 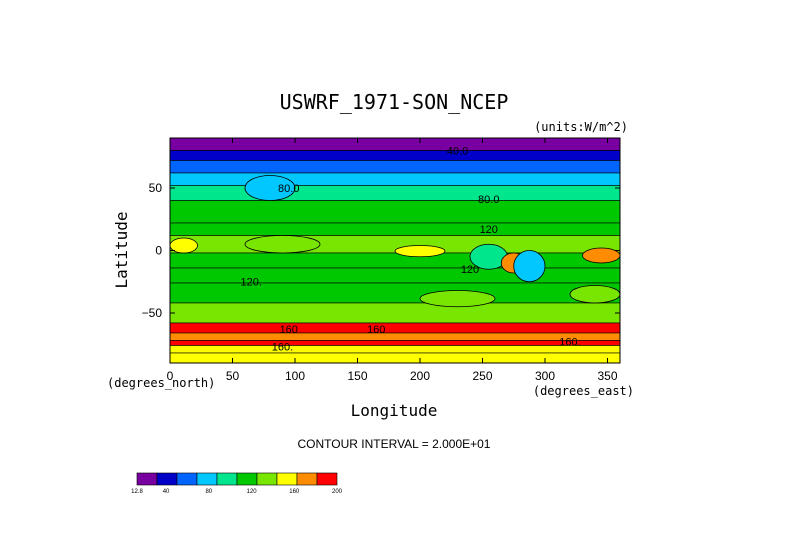 I want to click on x-axis-label: Longitude, so click(x=394, y=410).